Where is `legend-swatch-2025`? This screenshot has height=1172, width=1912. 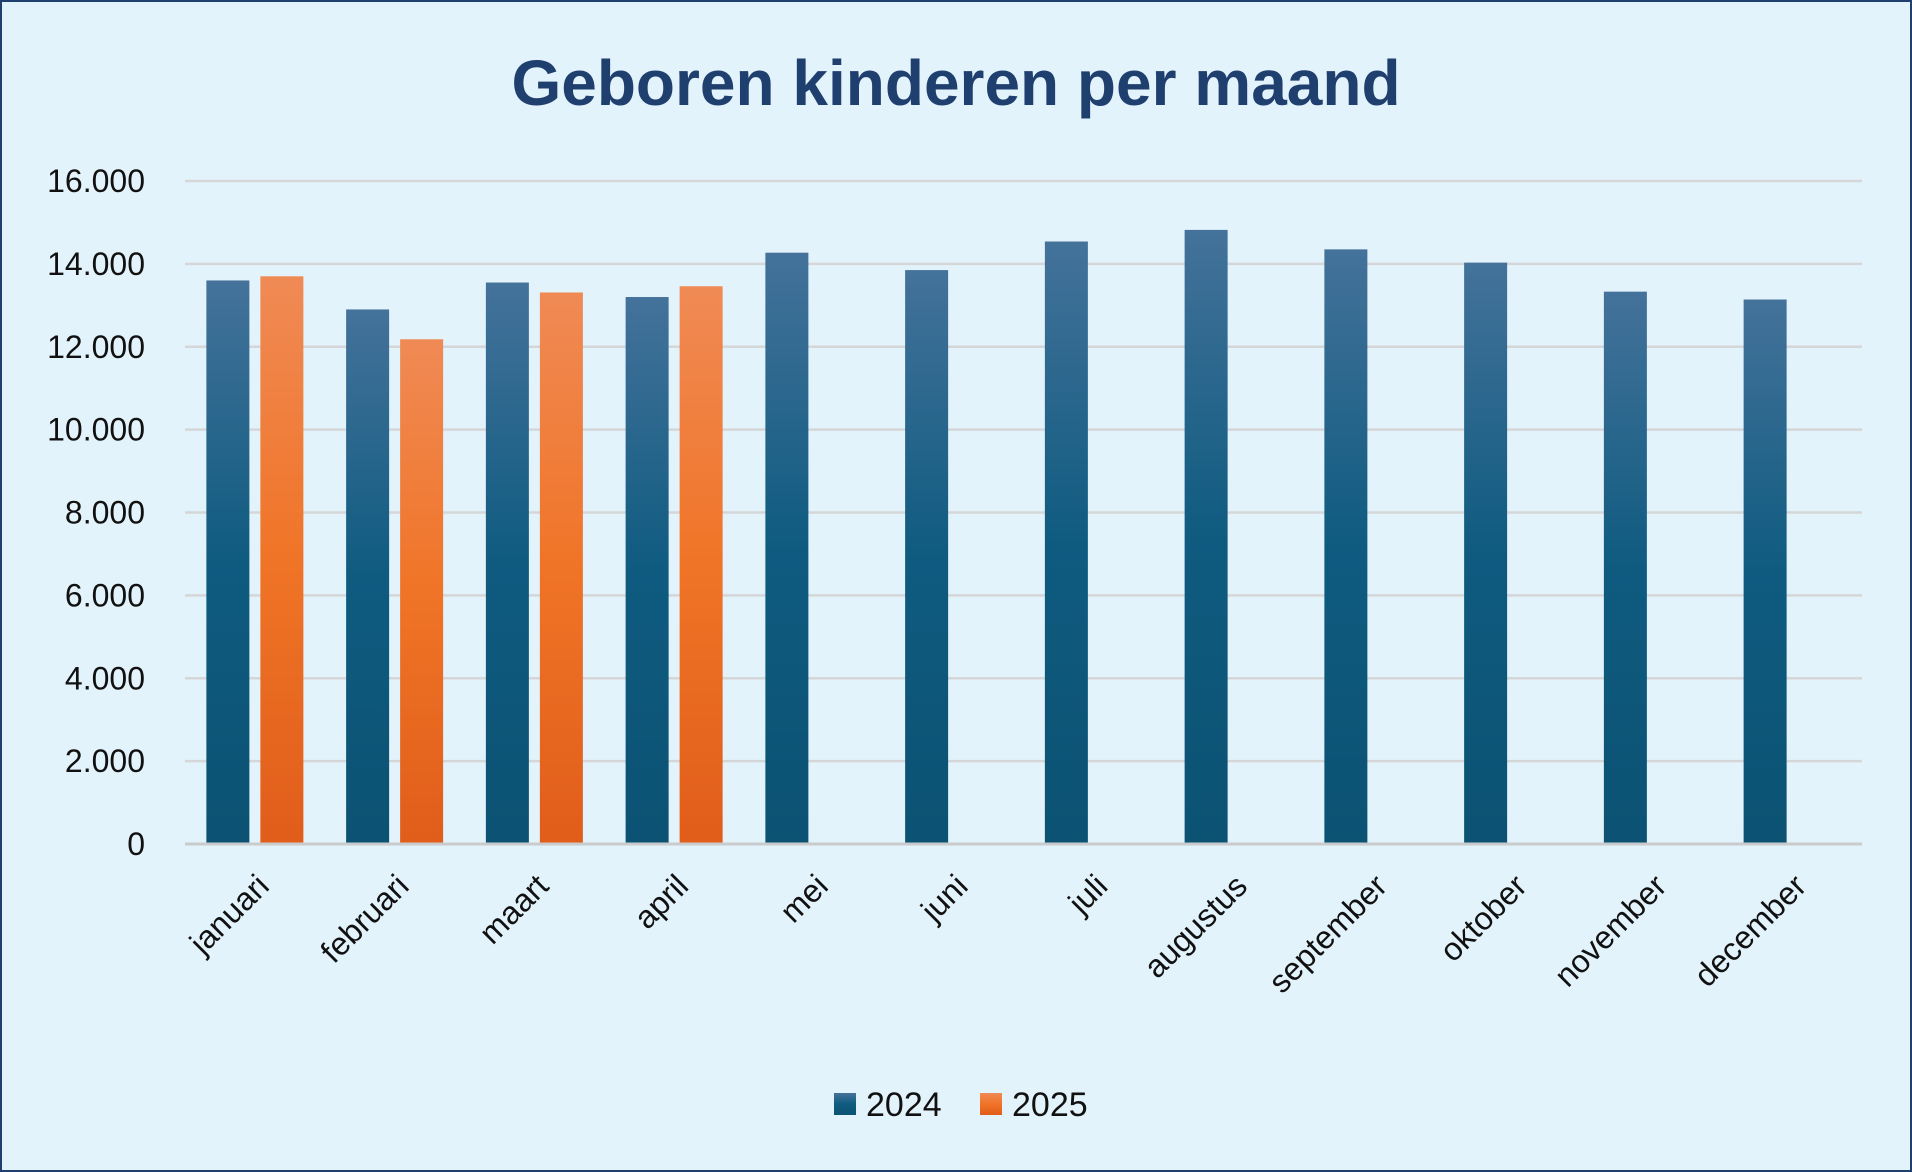 legend-swatch-2025 is located at coordinates (991, 1104).